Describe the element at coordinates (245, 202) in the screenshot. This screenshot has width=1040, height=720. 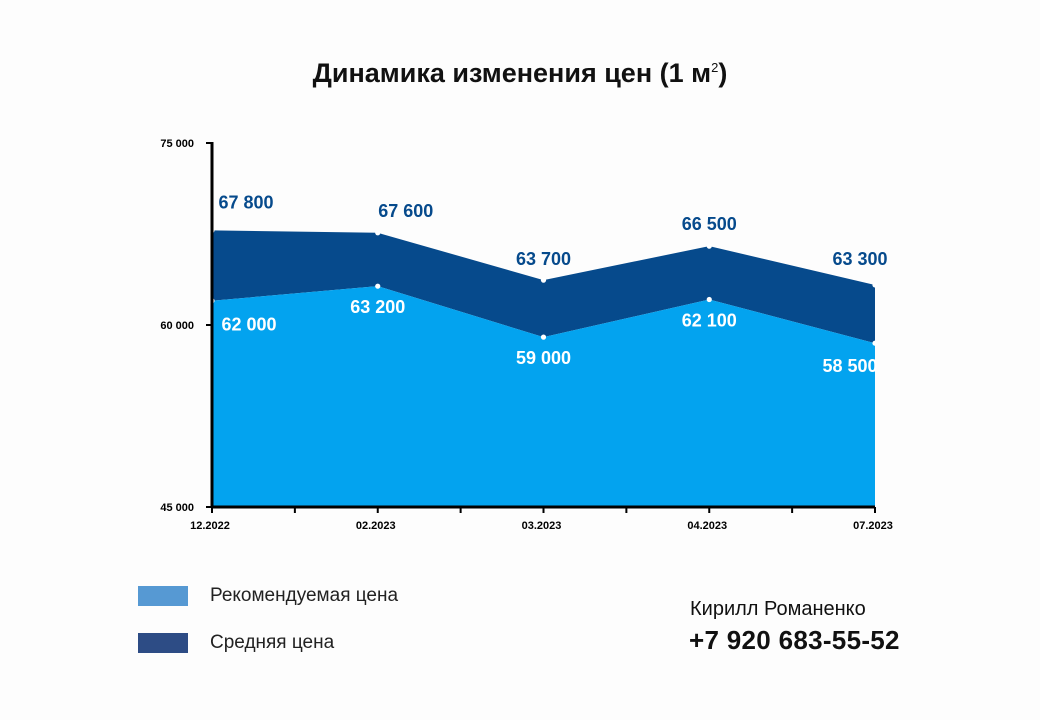
I see `data-label-average-0: 67 800` at that location.